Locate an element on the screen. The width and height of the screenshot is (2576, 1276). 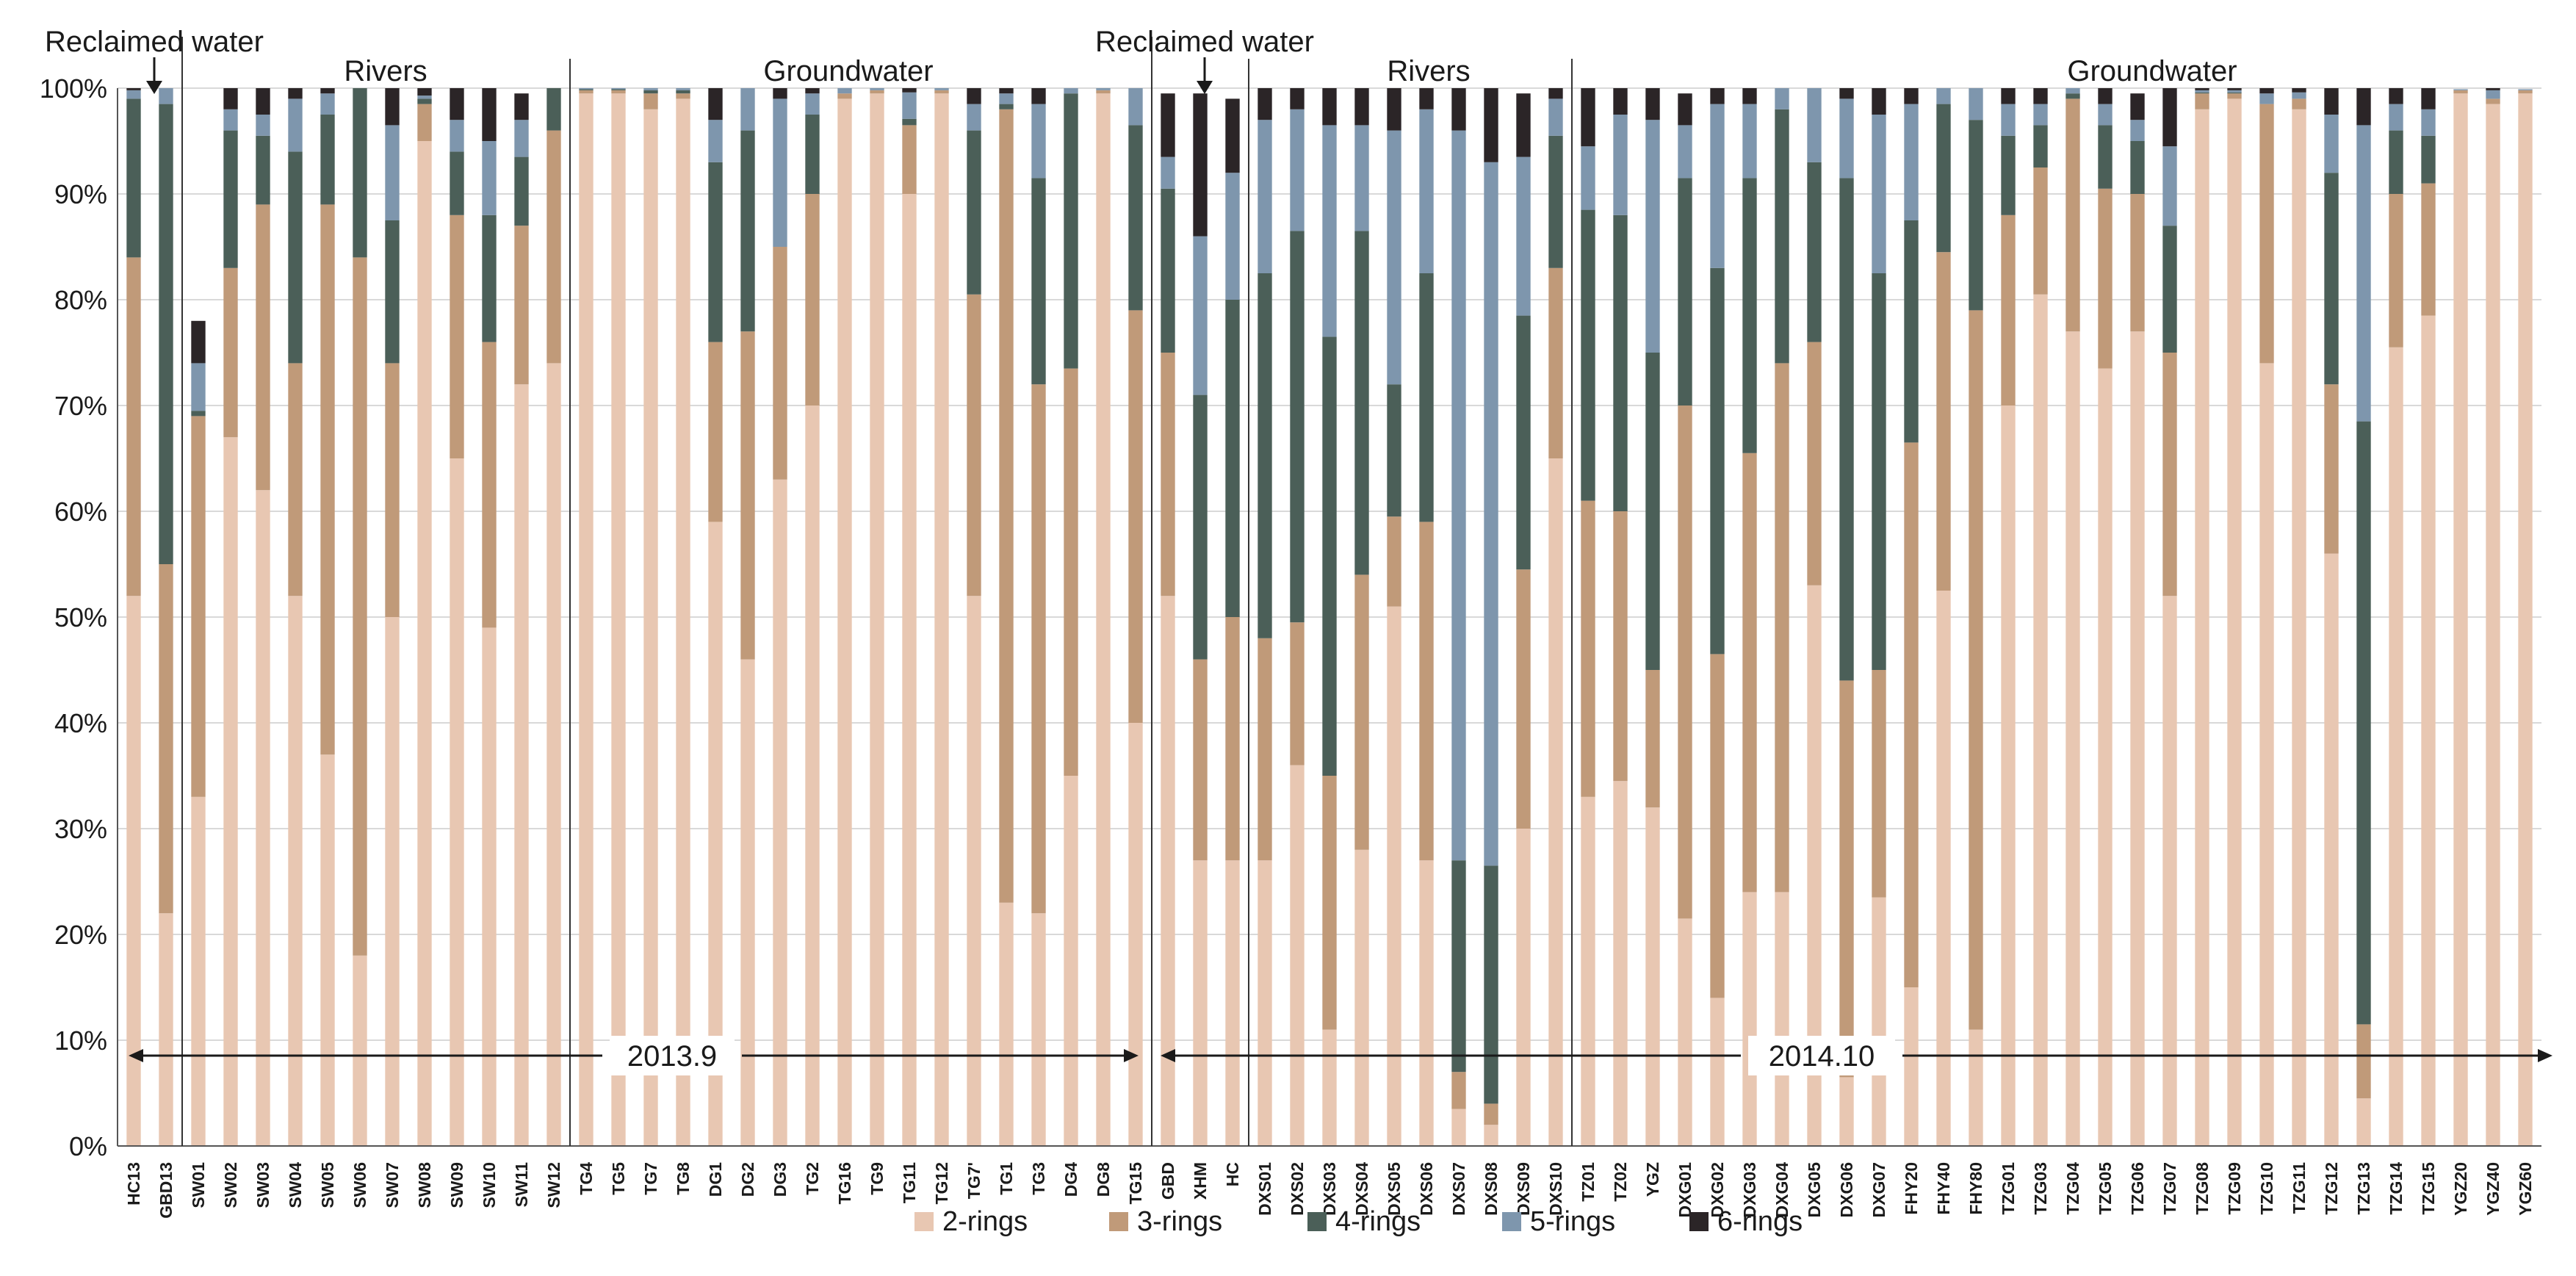
bar-DXS04-4-rings is located at coordinates (1361, 403).